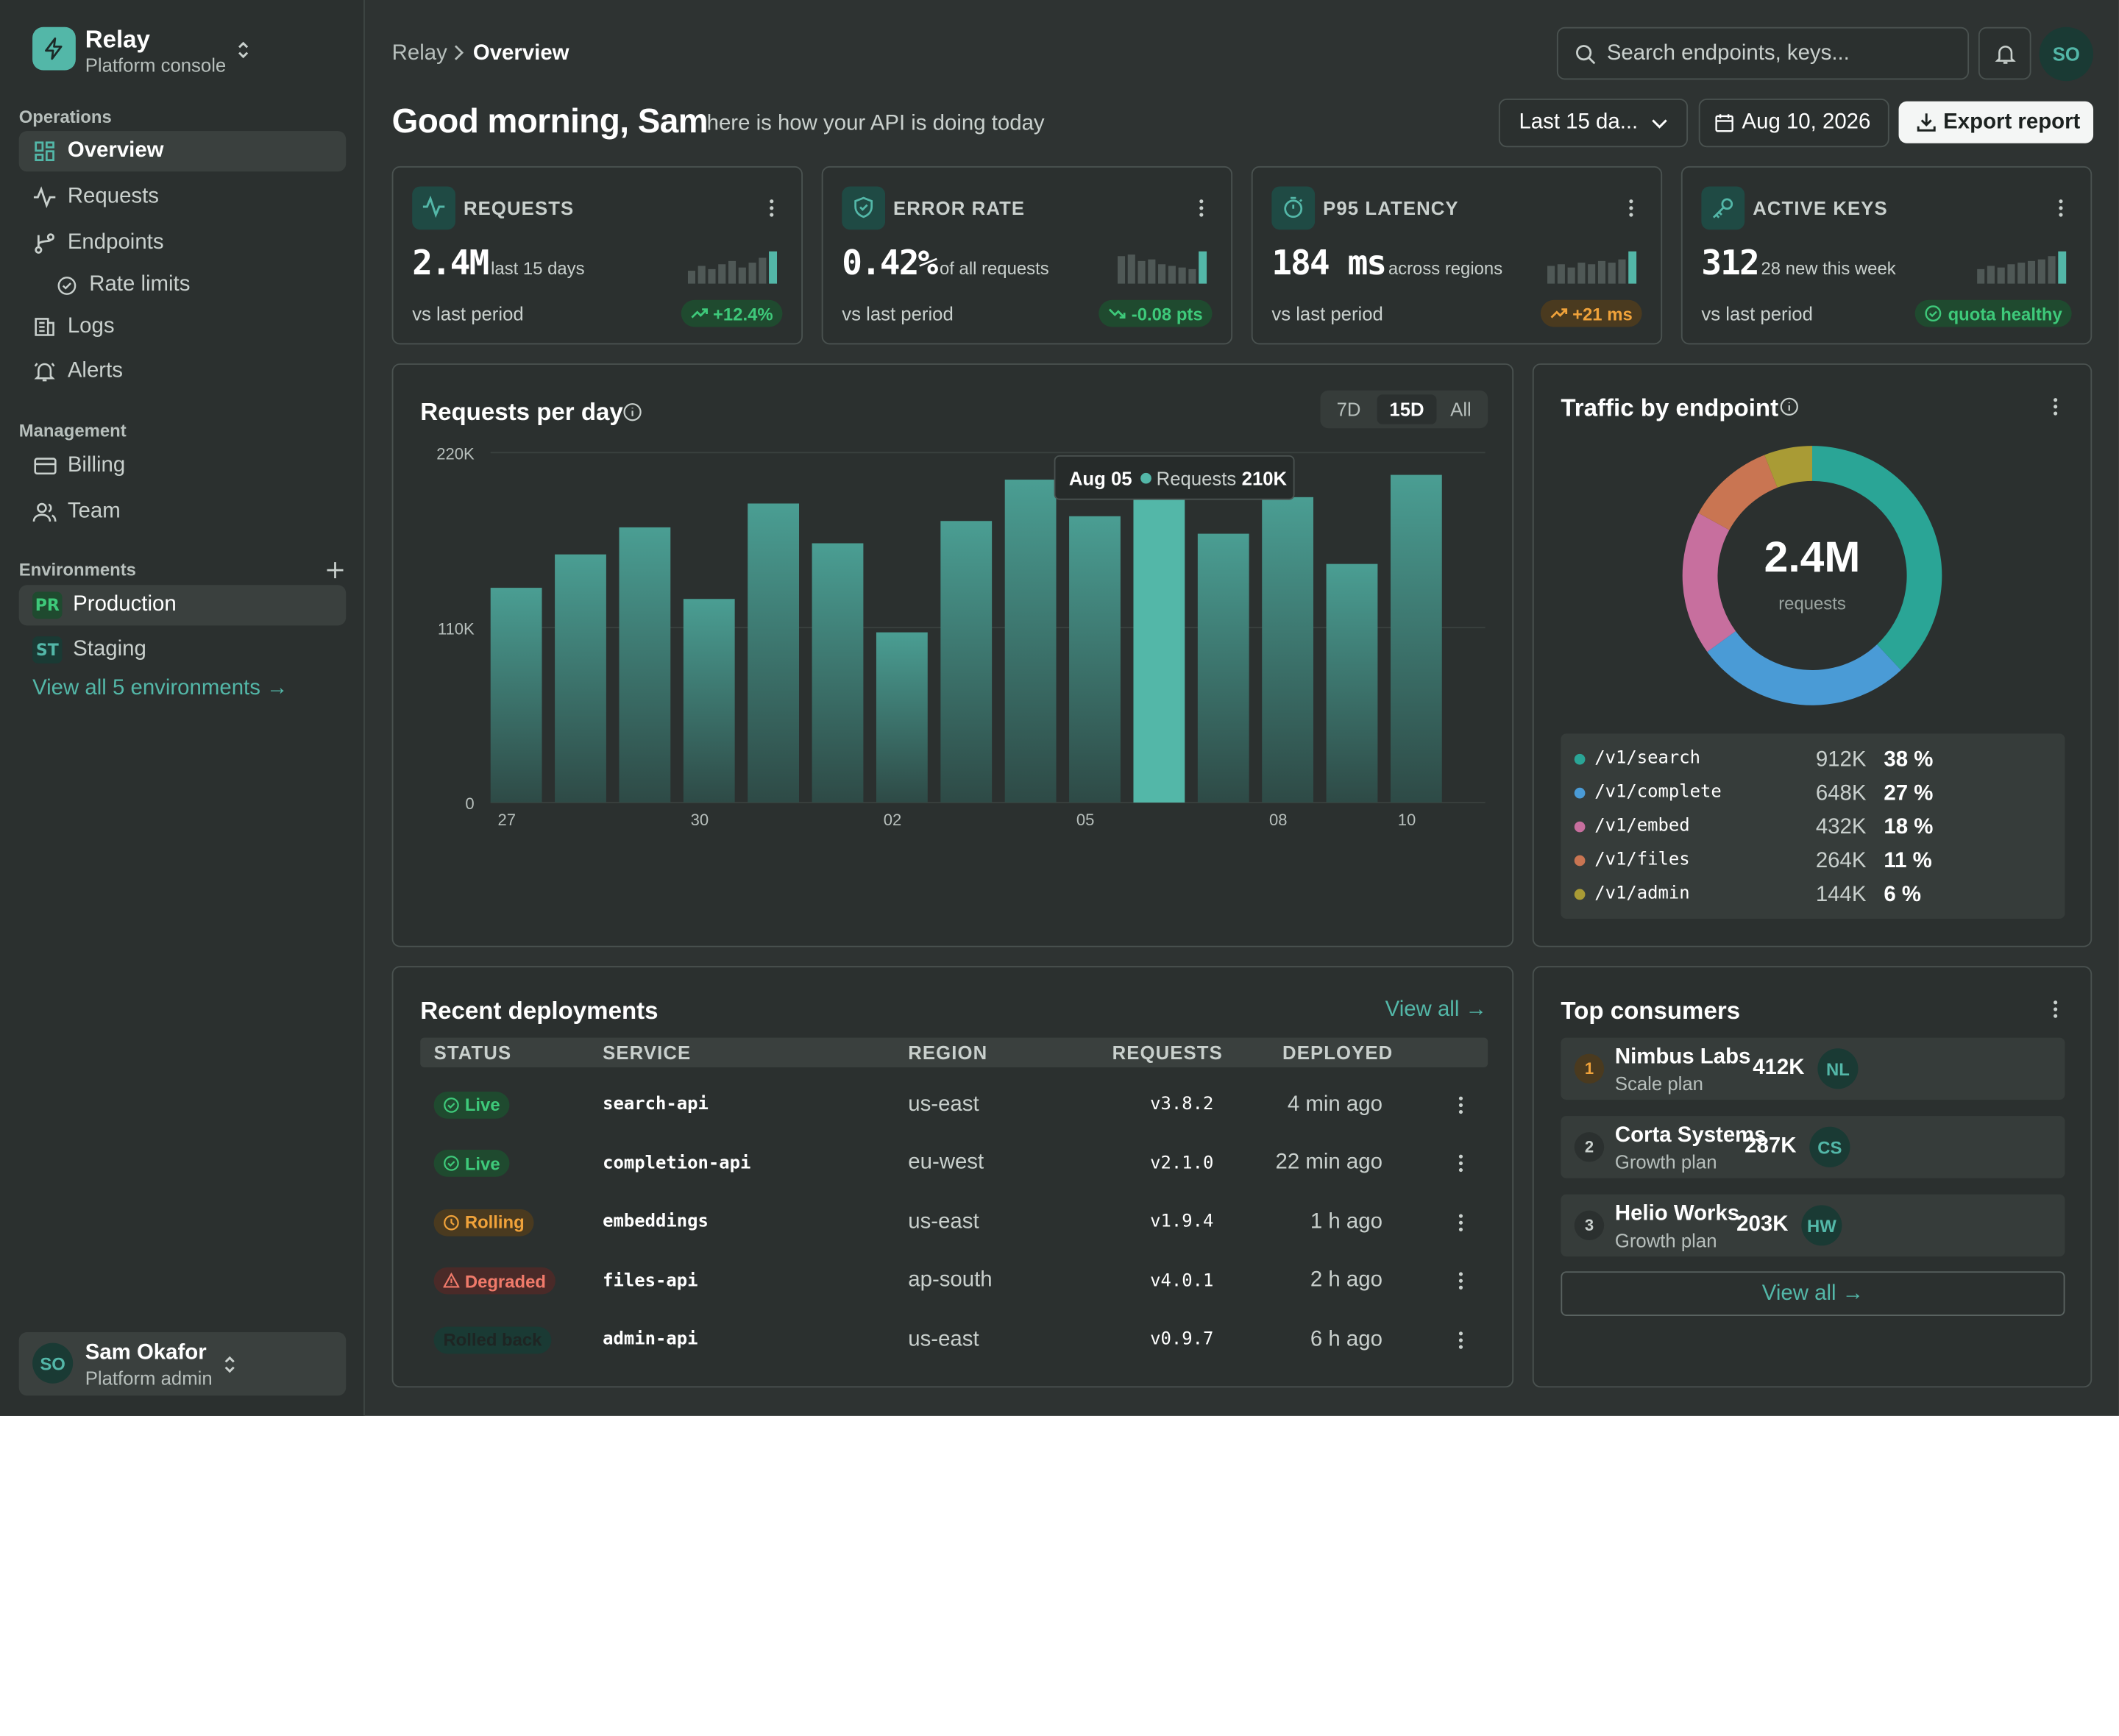 The height and width of the screenshot is (1736, 2119). What do you see at coordinates (2067, 54) in the screenshot?
I see `header-avatar: SO` at bounding box center [2067, 54].